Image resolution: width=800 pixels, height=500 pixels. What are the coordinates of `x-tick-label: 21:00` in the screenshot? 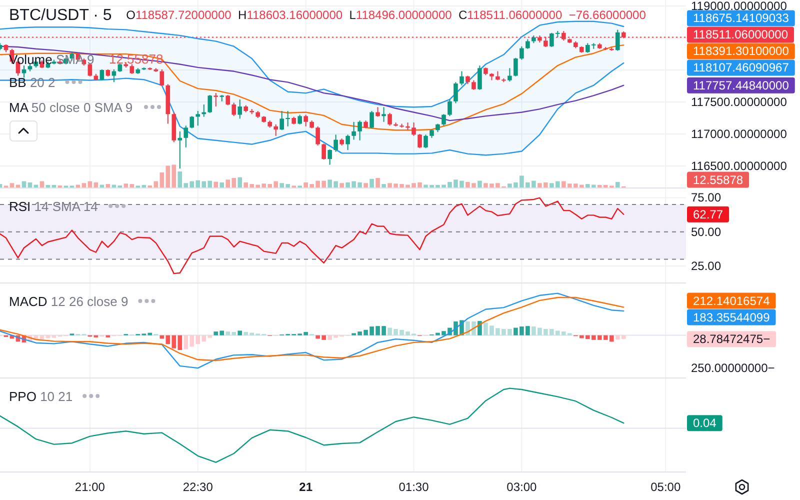 It's located at (90, 487).